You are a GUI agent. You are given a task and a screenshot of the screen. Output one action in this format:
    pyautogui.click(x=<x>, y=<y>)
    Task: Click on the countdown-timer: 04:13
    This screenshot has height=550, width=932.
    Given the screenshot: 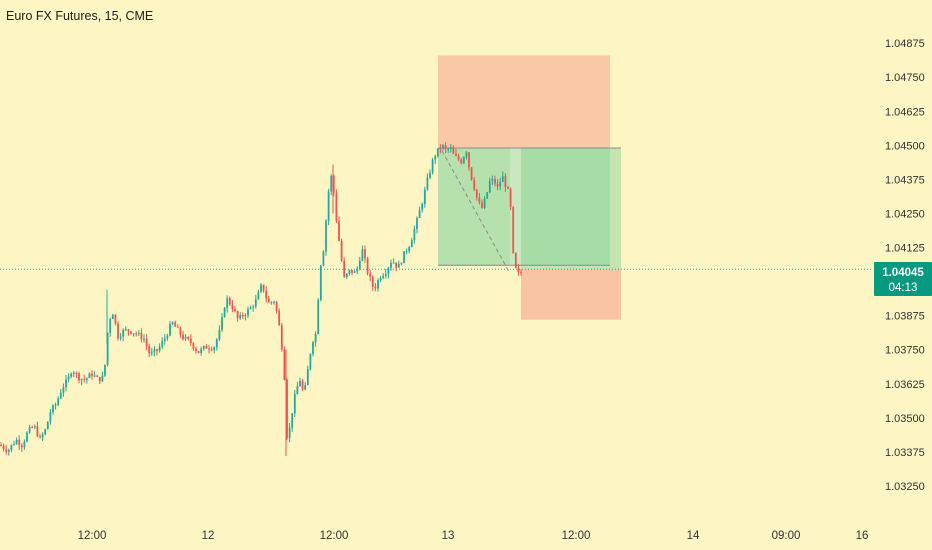 What is the action you would take?
    pyautogui.click(x=903, y=288)
    